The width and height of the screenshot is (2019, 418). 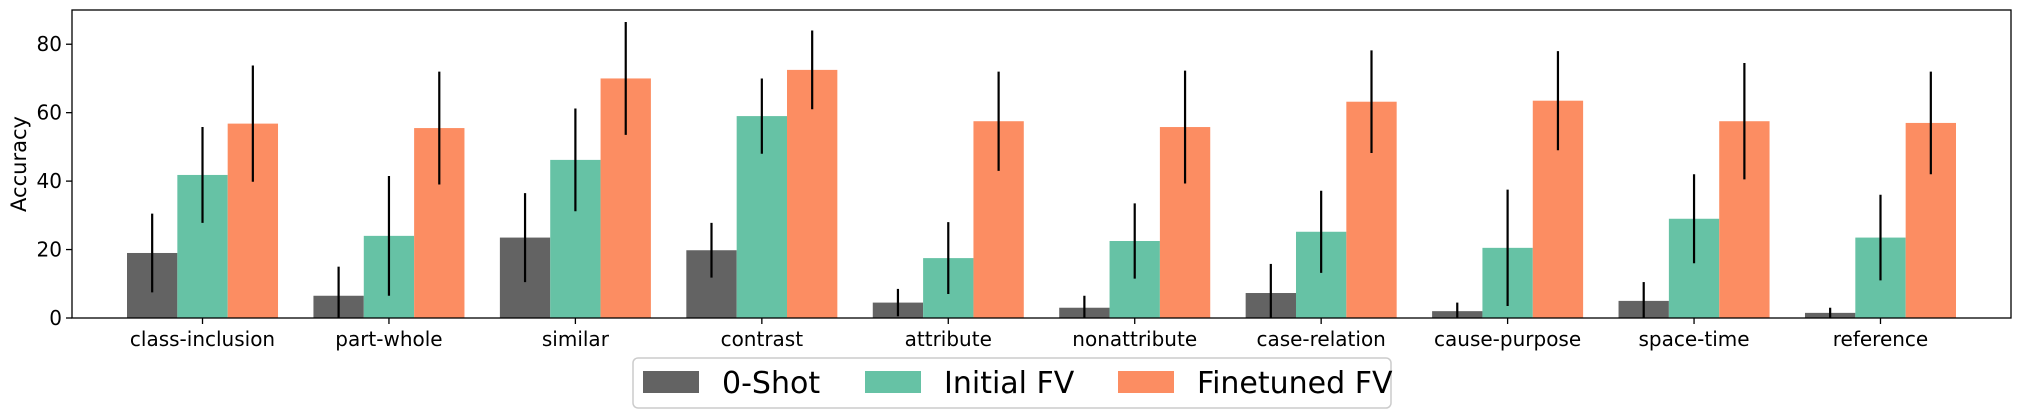 I want to click on bar-finetuned-fv-contrast, so click(x=812, y=193).